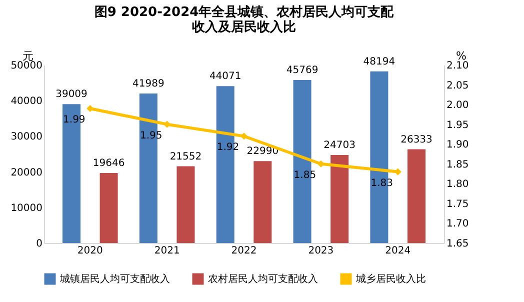 This screenshot has height=302, width=524. I want to click on y2-tick-label: 1.75, so click(457, 204).